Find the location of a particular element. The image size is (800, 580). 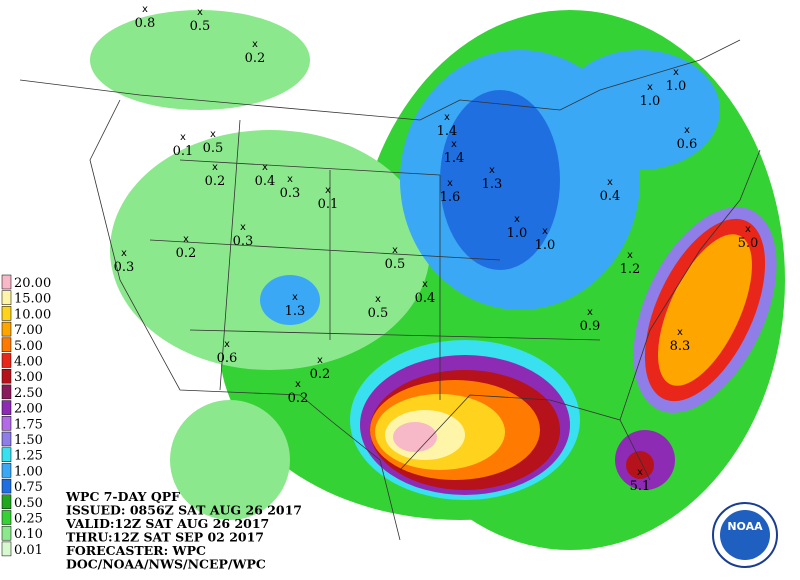

point-value: 1.2 is located at coordinates (630, 269).